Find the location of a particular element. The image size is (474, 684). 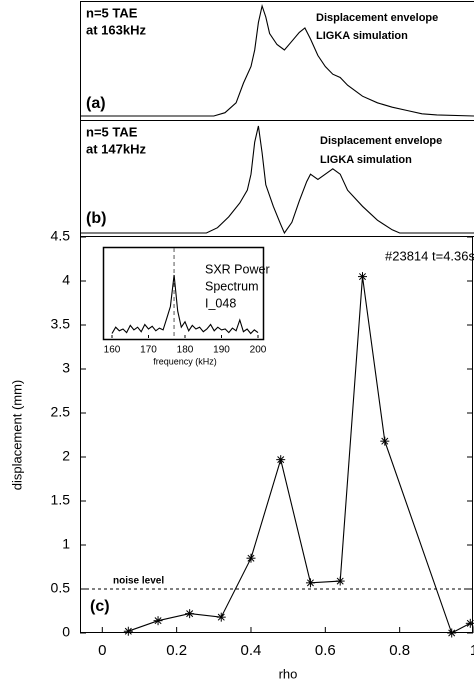

x-tick-label: 170 is located at coordinates (148, 350).